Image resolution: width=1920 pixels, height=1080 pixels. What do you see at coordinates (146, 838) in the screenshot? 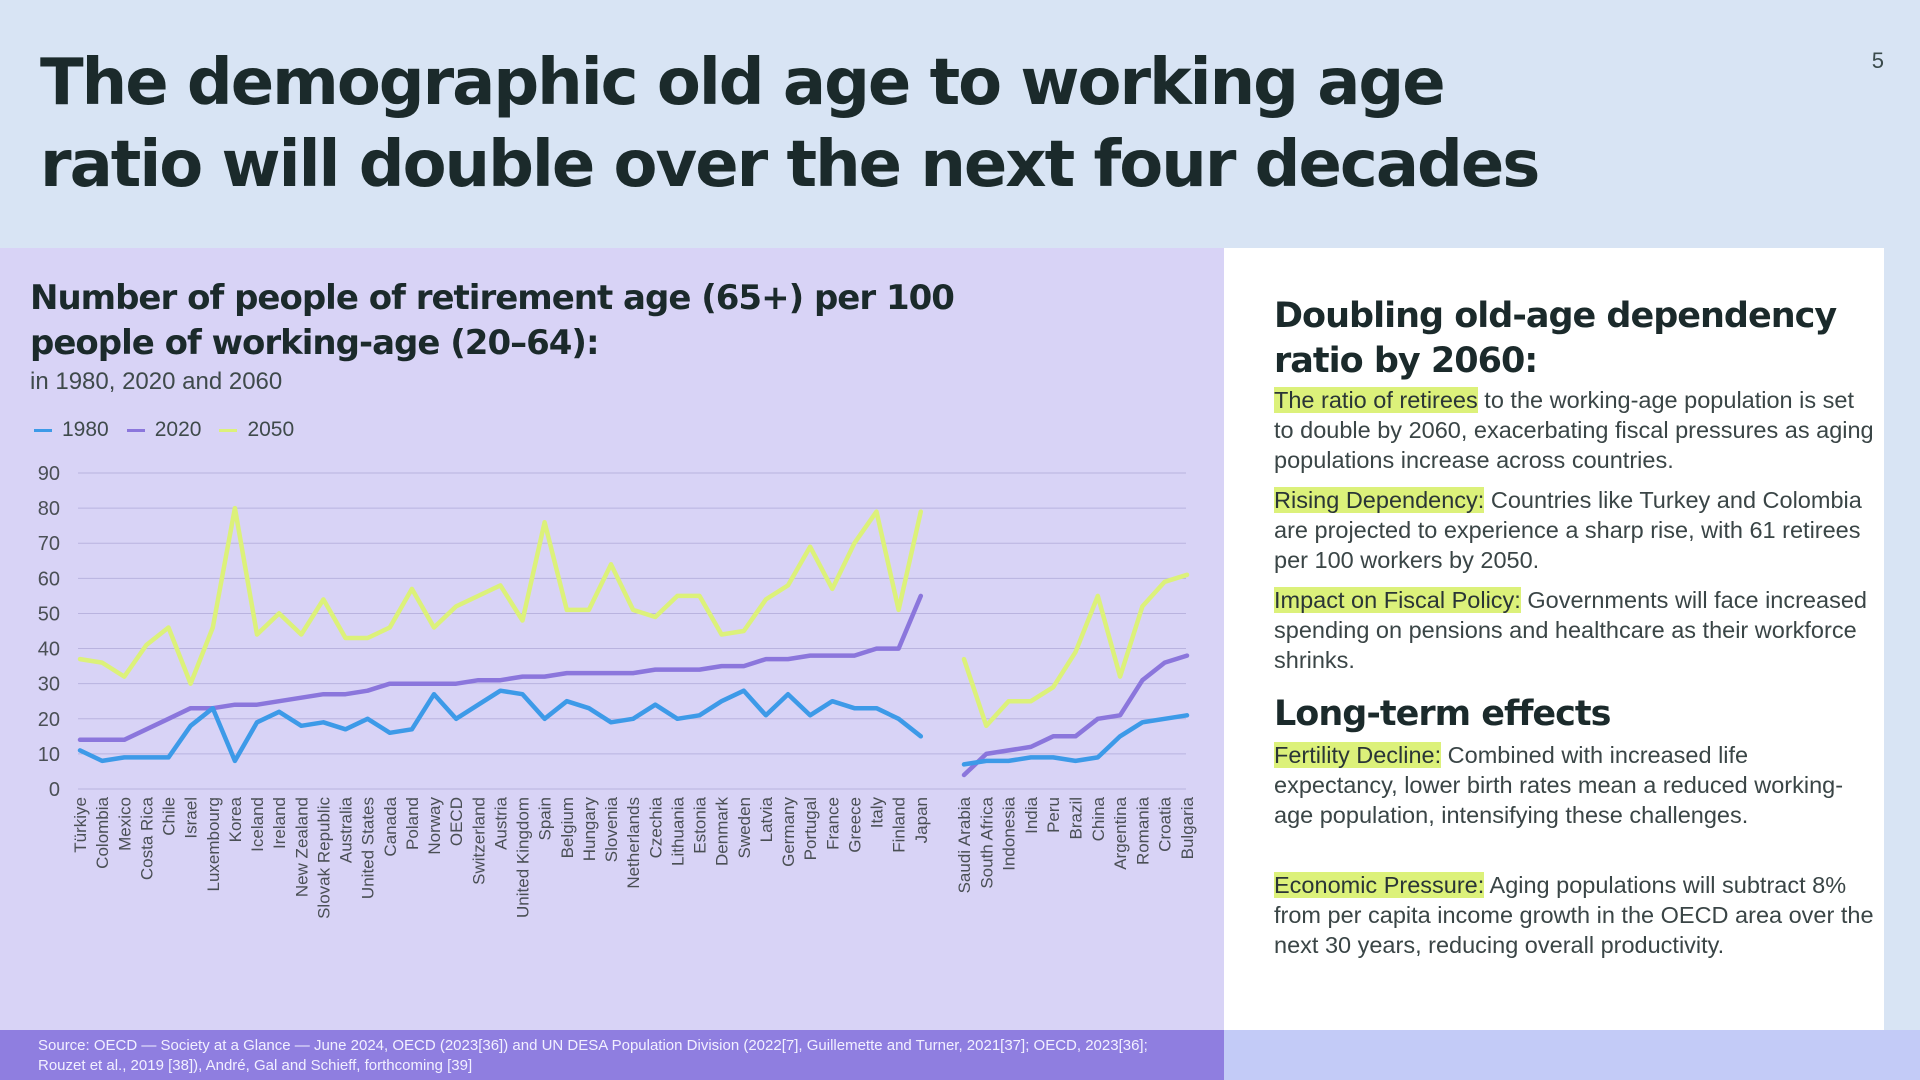
I see `x-tick-label: Costa Rica` at bounding box center [146, 838].